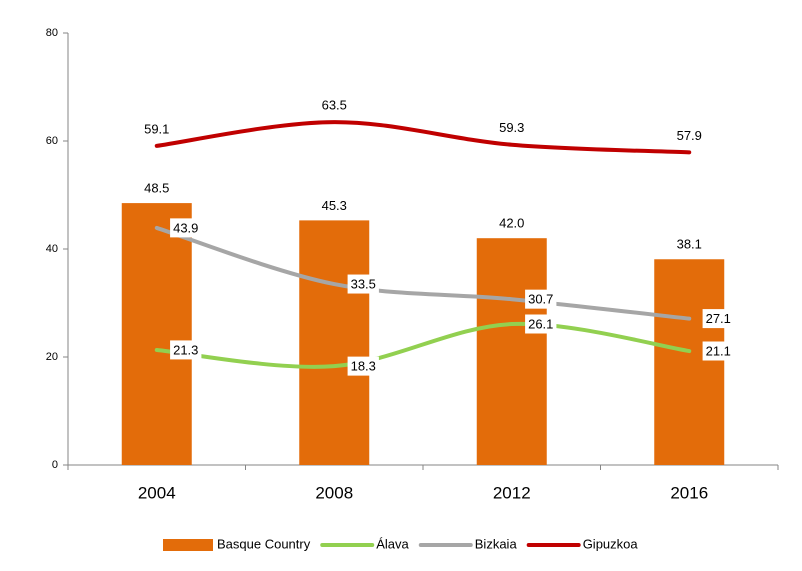 The image size is (802, 571). I want to click on y-tick-label: 80, so click(52, 33).